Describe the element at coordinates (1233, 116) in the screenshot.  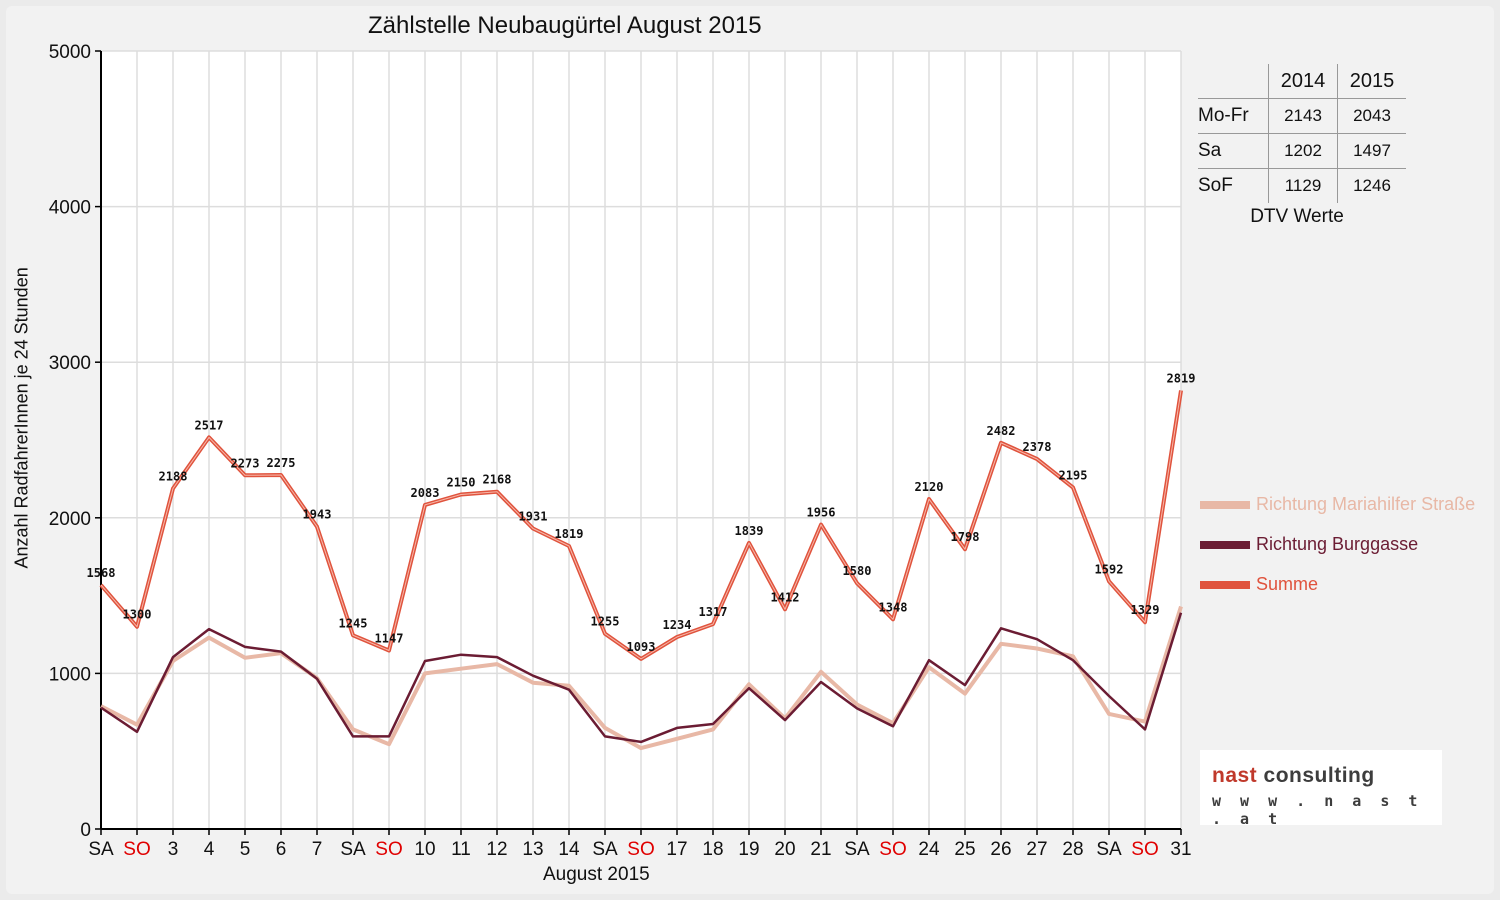
I see `dtv-row-label: Mo-Fr` at that location.